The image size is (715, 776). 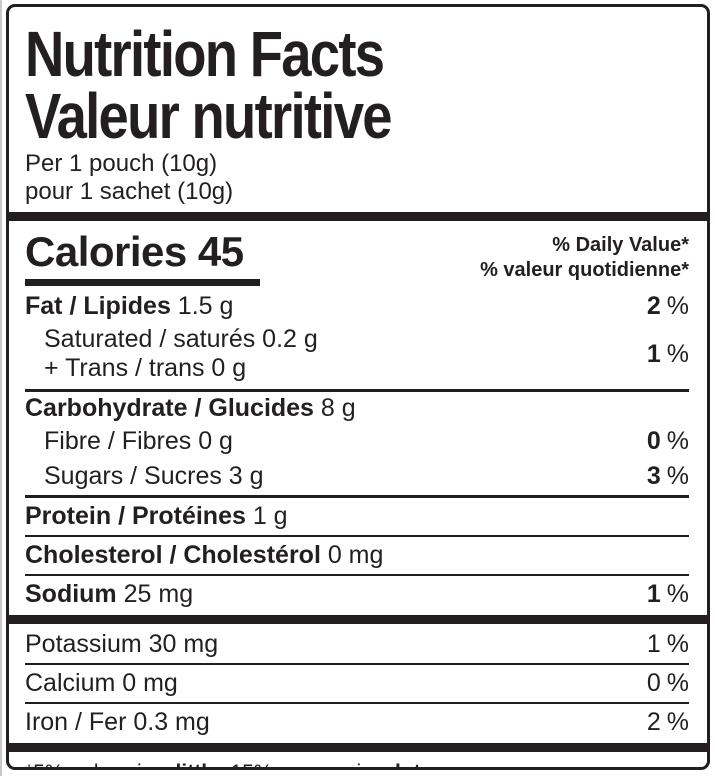 I want to click on daily-value-header: % Daily Value* % valeur quotidienne*, so click(x=584, y=256).